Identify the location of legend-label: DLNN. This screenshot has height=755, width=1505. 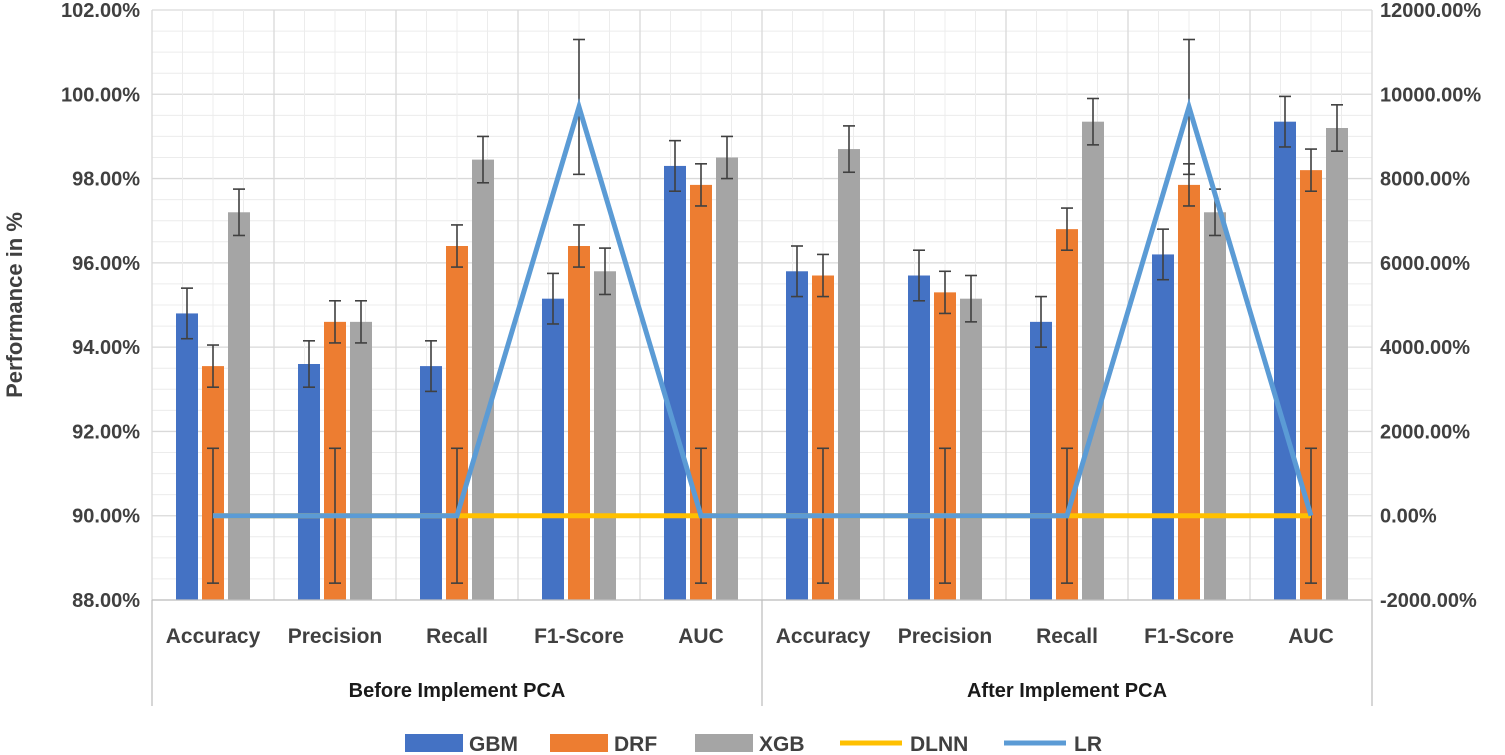
(939, 744).